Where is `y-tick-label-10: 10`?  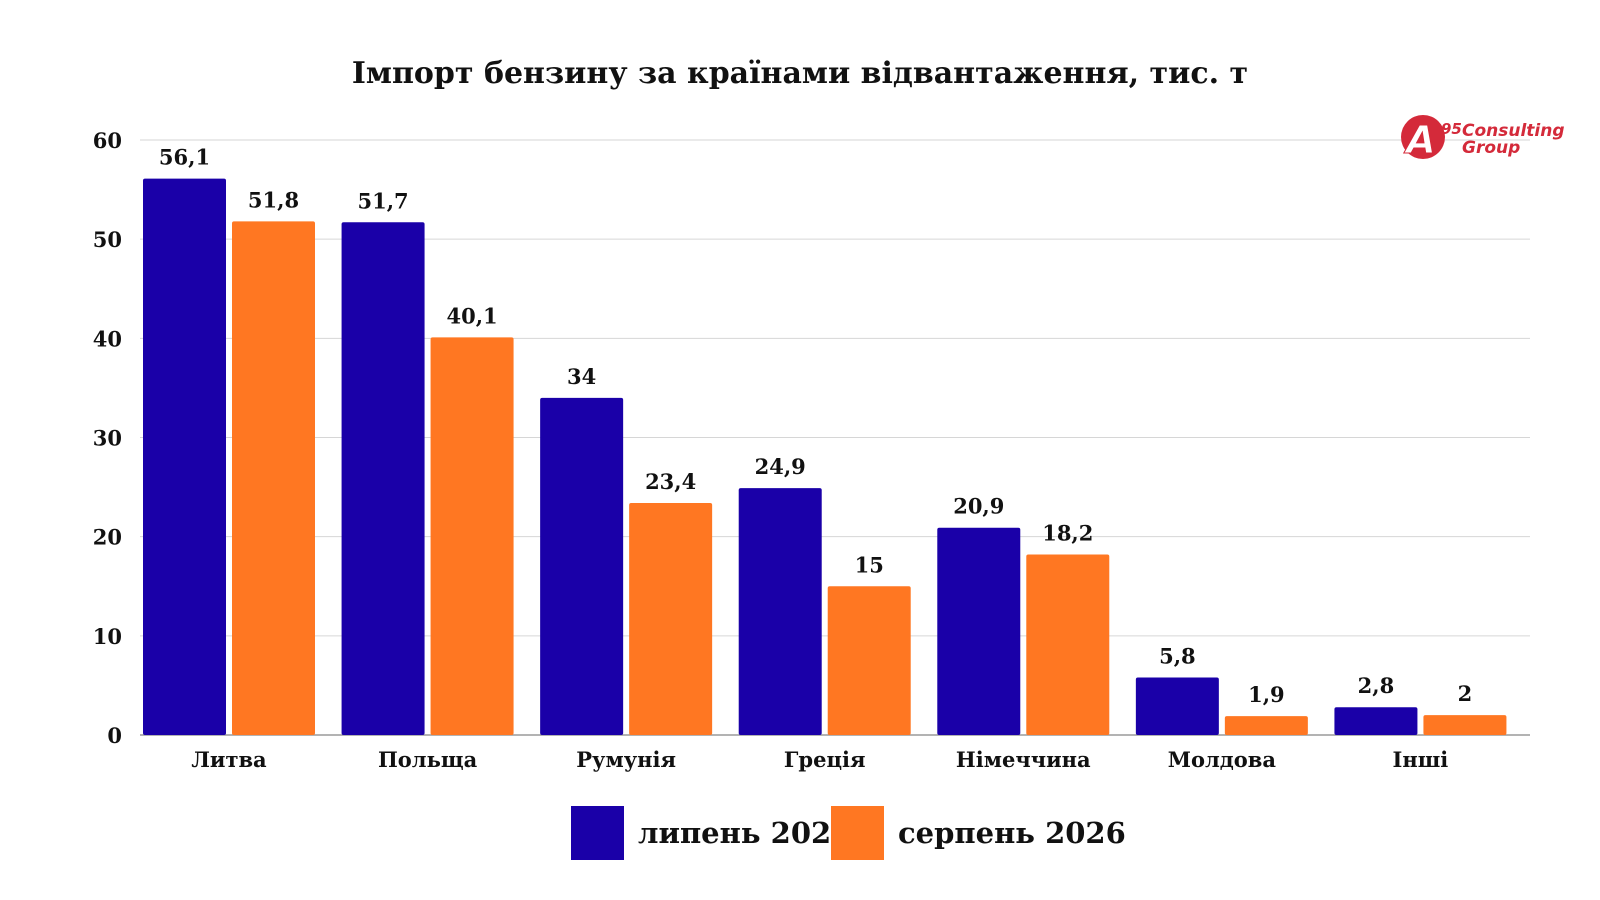 y-tick-label-10: 10 is located at coordinates (107, 636).